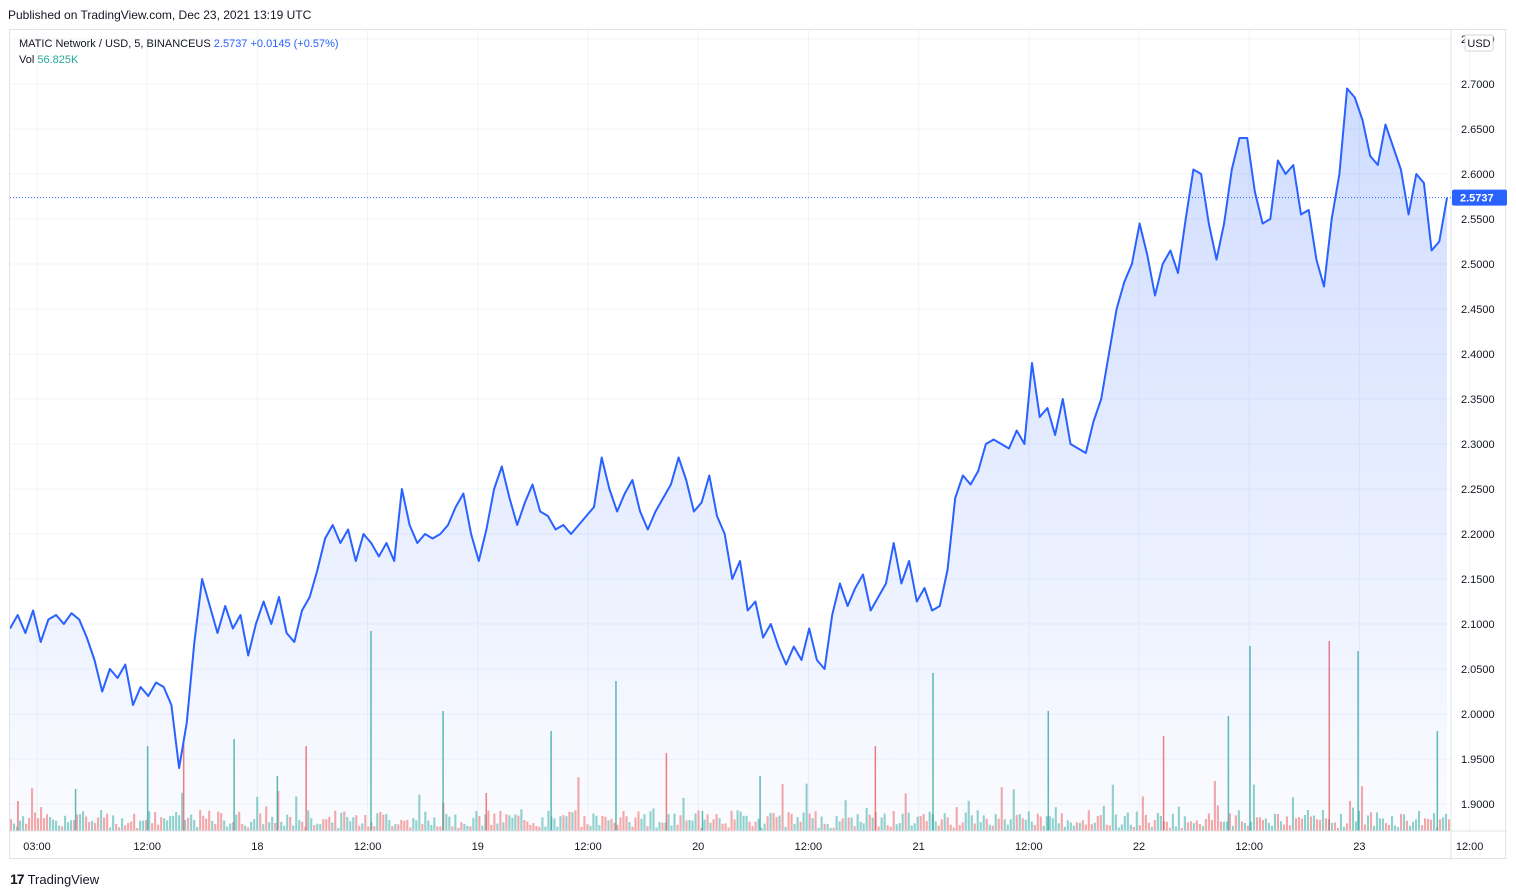 The image size is (1516, 895). I want to click on brand: 17 TradingView, so click(54, 879).